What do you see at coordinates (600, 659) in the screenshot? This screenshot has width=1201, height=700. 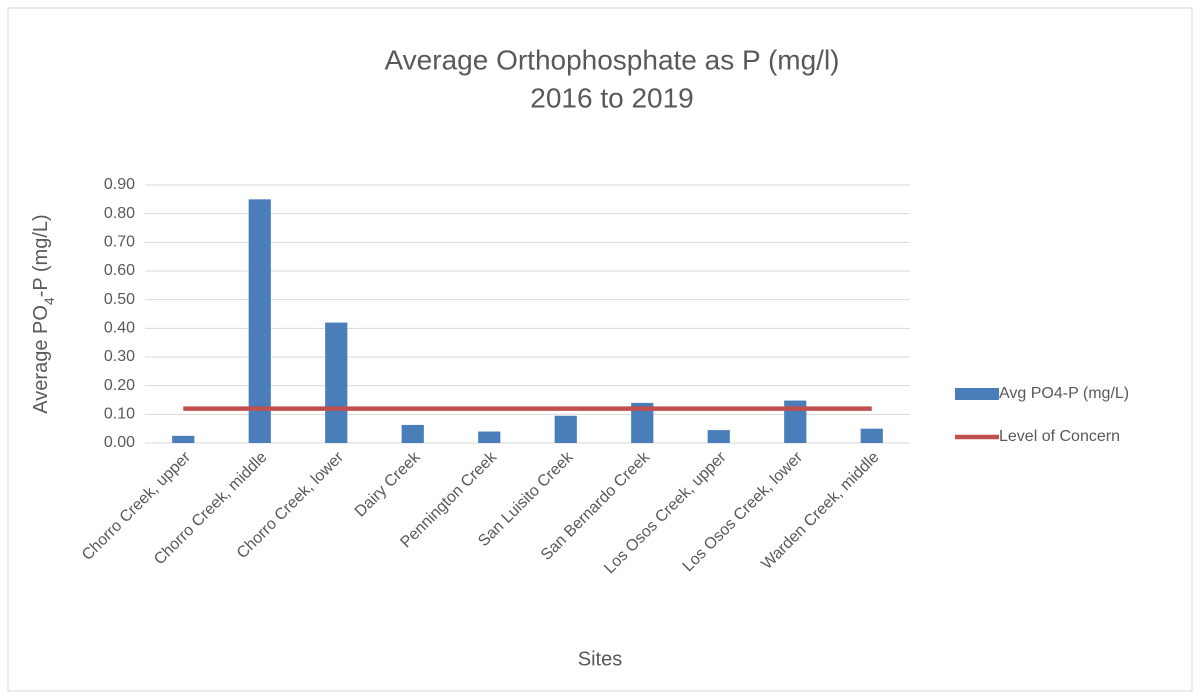 I see `x-axis-title: Sites` at bounding box center [600, 659].